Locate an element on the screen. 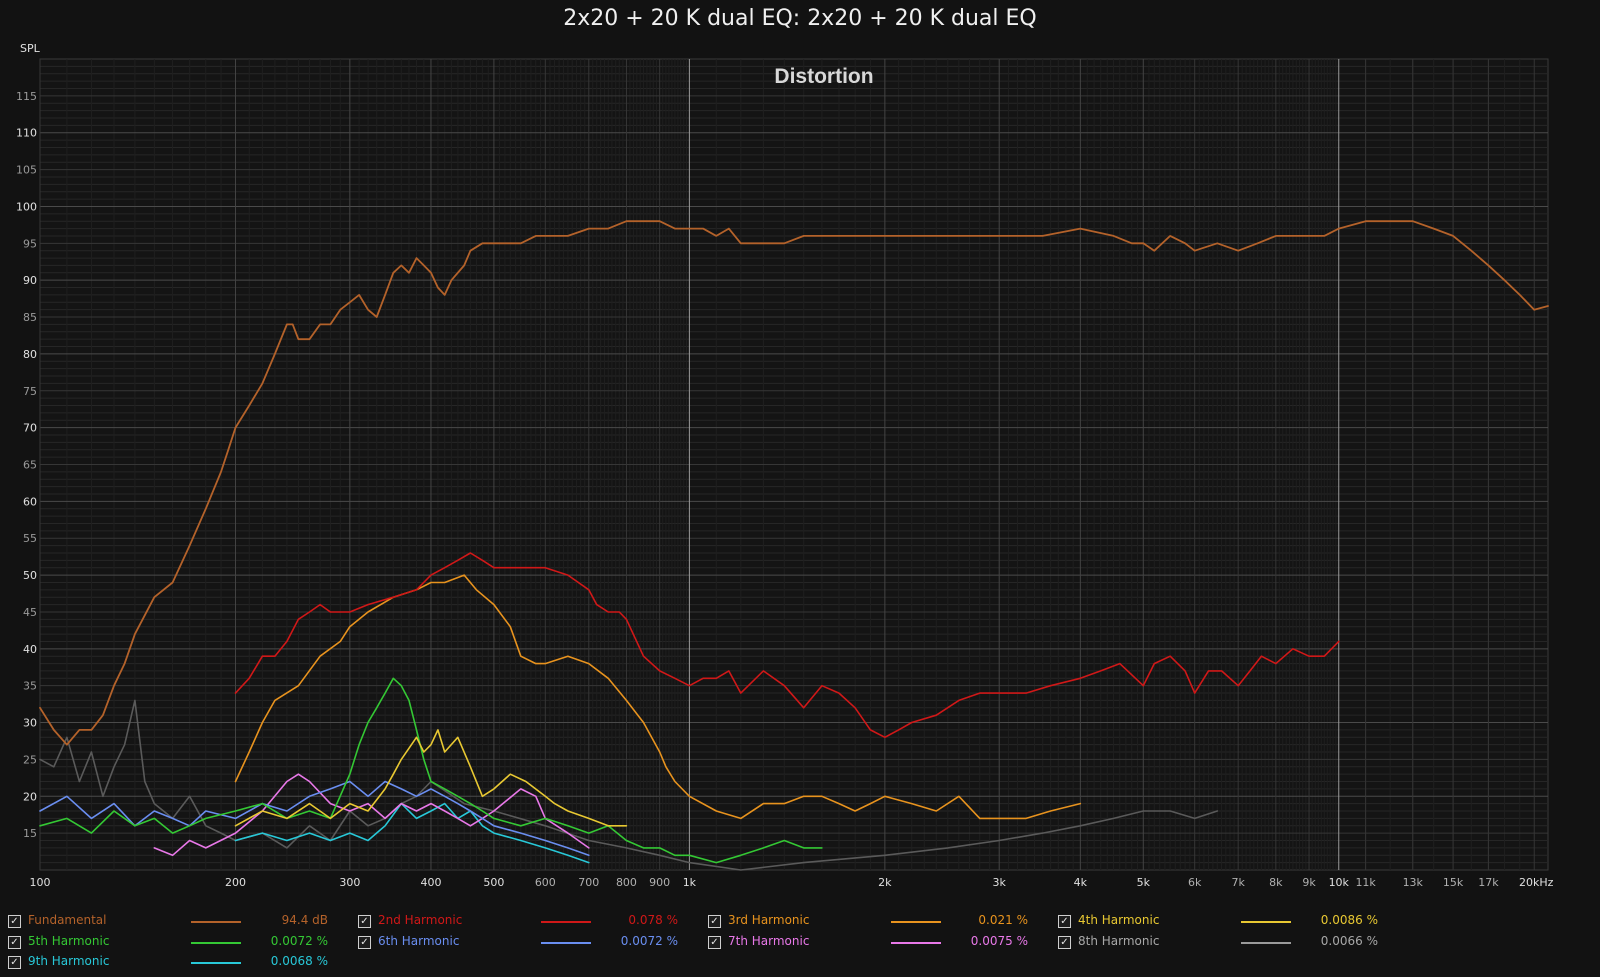 The image size is (1600, 977). y-tick-label: 105 is located at coordinates (26, 170).